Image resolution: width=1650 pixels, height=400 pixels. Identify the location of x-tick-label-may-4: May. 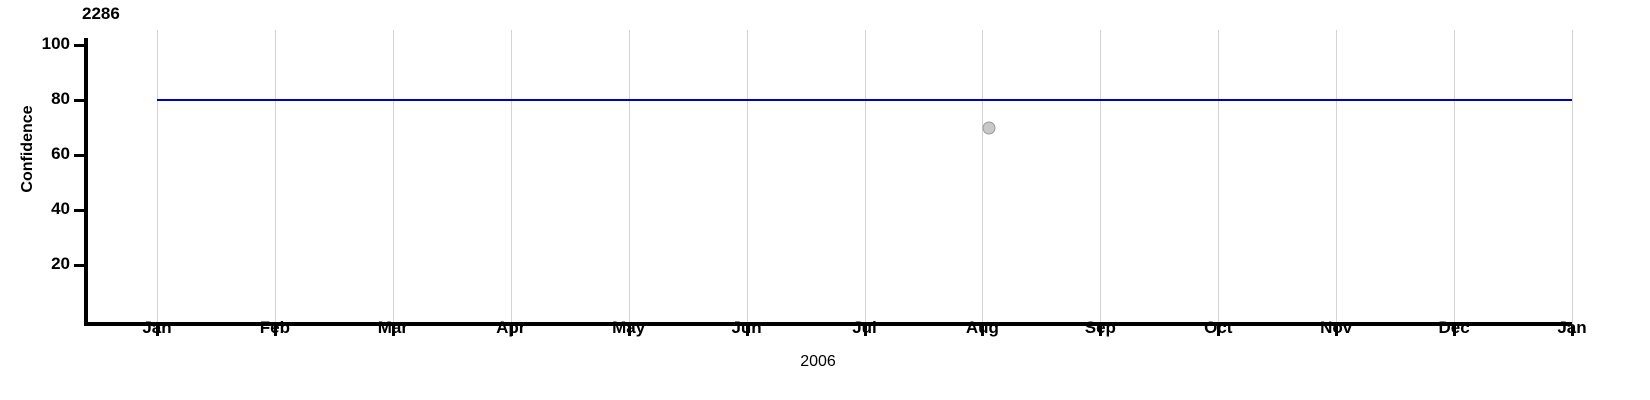
(629, 327).